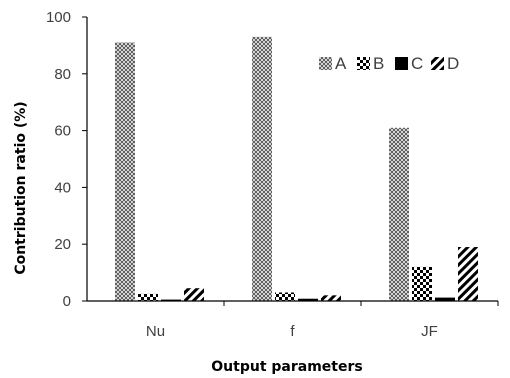 This screenshot has height=378, width=510. I want to click on legend-label-a: A, so click(341, 63).